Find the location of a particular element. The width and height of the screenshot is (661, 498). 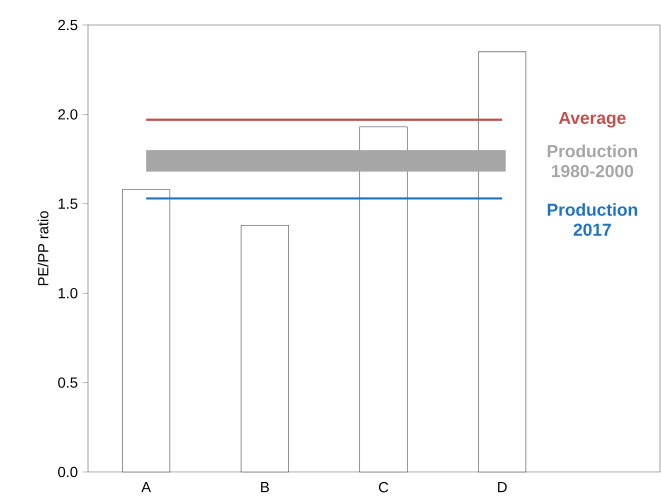

y-tick-label: 1.0 is located at coordinates (68, 293).